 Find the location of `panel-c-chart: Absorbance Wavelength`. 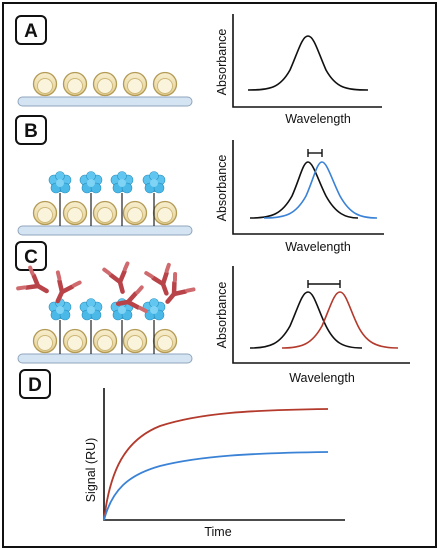

panel-c-chart: Absorbance Wavelength is located at coordinates (312, 325).